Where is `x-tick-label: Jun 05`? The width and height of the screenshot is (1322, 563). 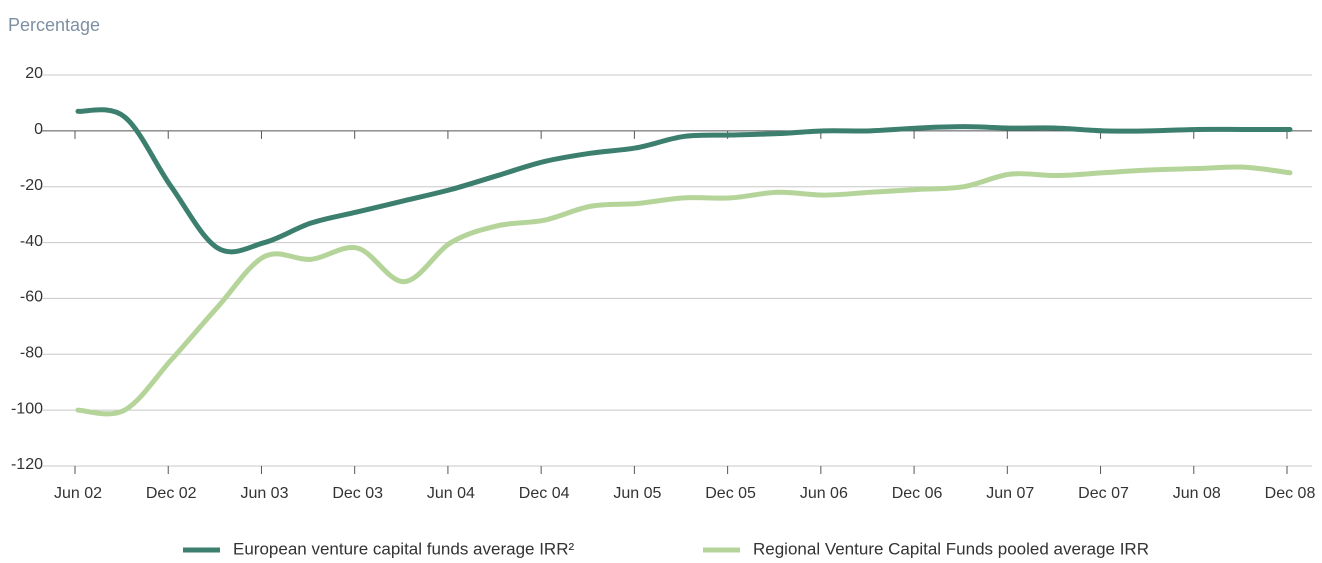
x-tick-label: Jun 05 is located at coordinates (637, 493).